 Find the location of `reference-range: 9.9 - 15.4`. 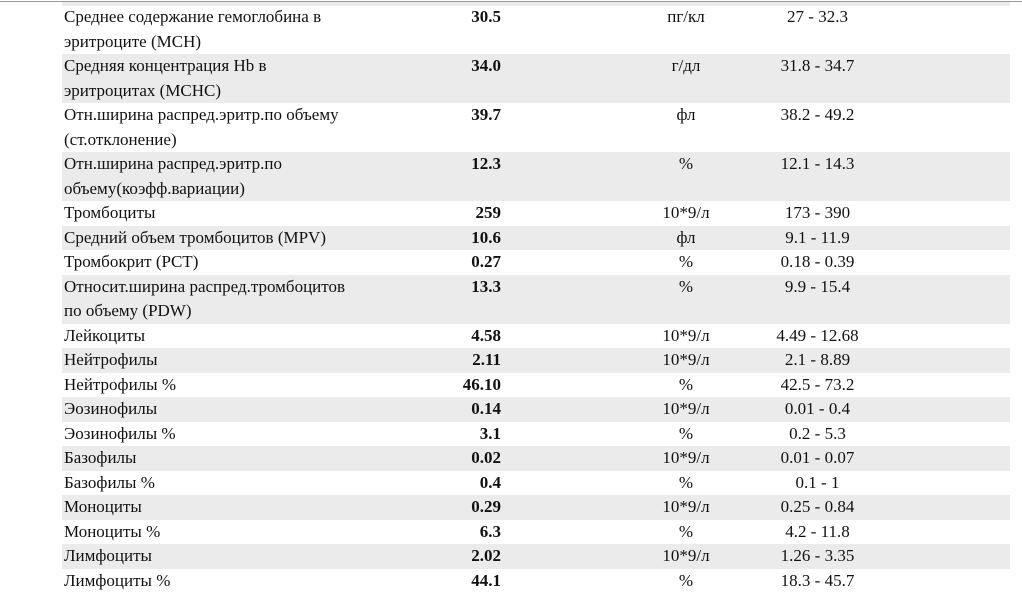

reference-range: 9.9 - 15.4 is located at coordinates (817, 286).